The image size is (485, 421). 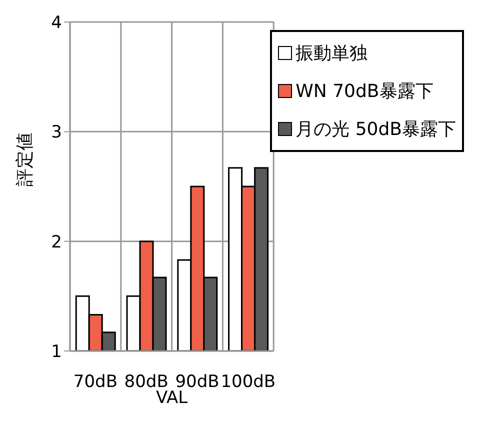 I want to click on x-tick-label: 70dB, so click(x=95, y=382).